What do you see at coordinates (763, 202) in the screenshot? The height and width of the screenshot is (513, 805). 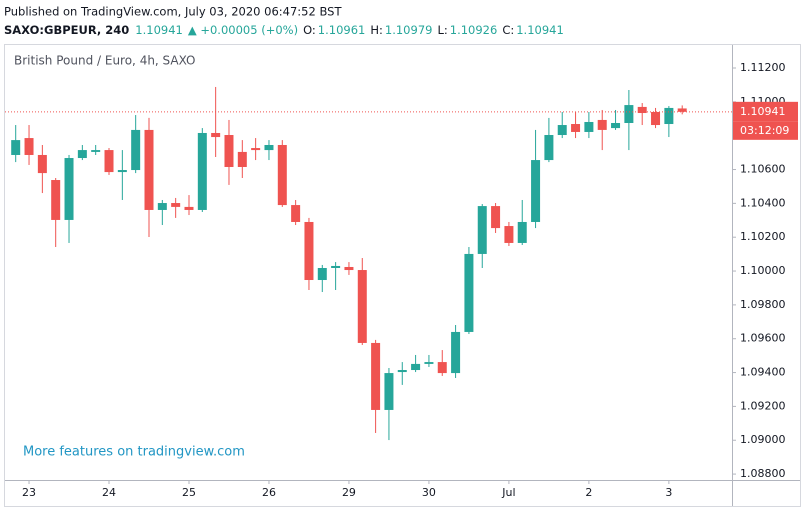 I see `y-tick-label: 1.10400` at bounding box center [763, 202].